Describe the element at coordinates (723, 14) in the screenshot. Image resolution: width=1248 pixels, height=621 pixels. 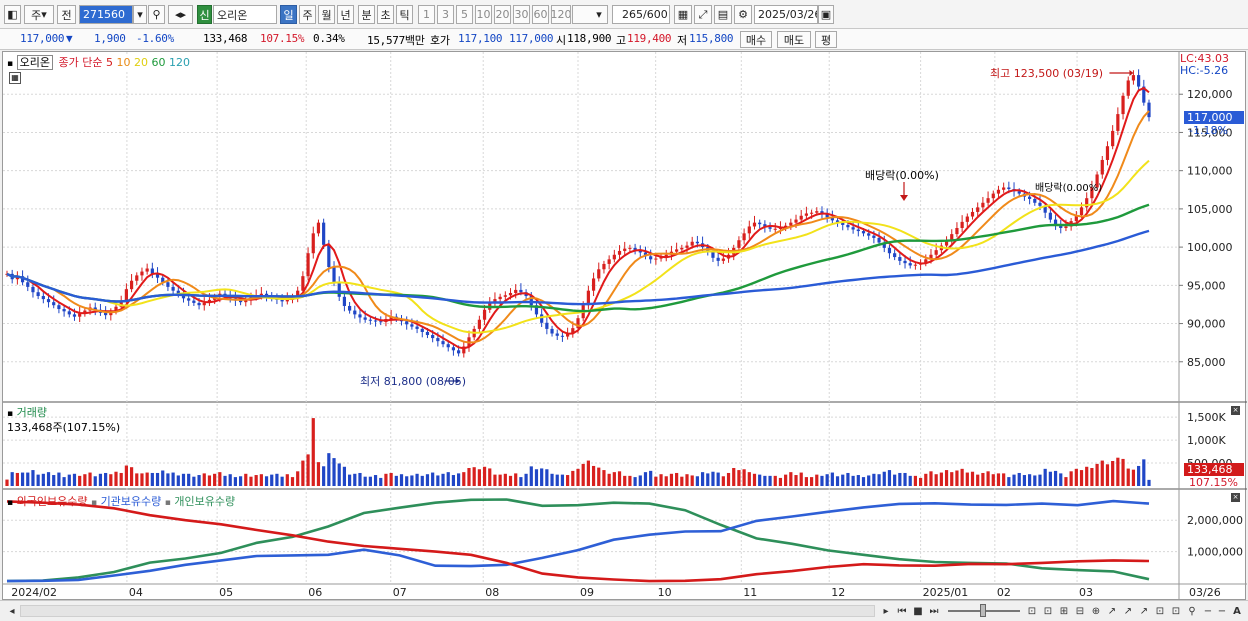
I see `compare-icon: ▤` at that location.